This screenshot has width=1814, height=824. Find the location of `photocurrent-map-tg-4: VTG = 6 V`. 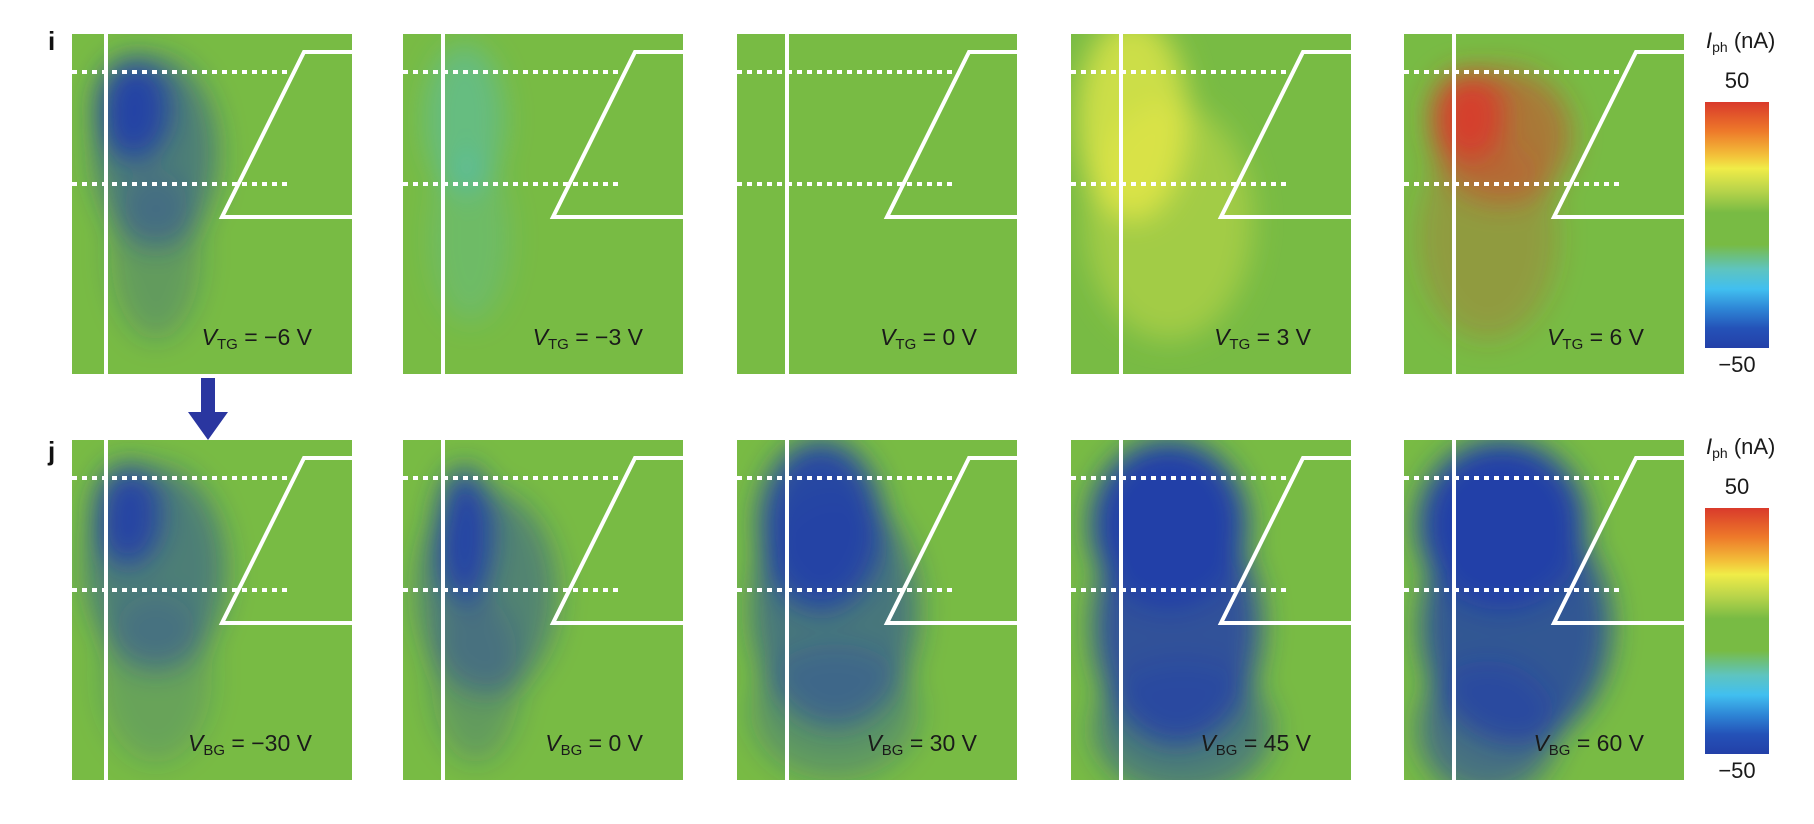

photocurrent-map-tg-4: VTG = 6 V is located at coordinates (1544, 204).